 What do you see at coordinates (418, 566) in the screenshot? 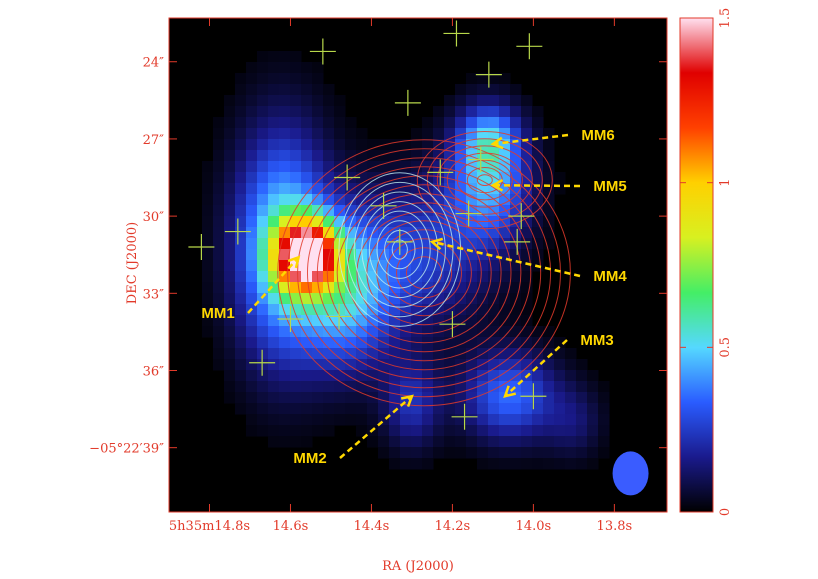
I see `x-axis-label: RA (J2000)` at bounding box center [418, 566].